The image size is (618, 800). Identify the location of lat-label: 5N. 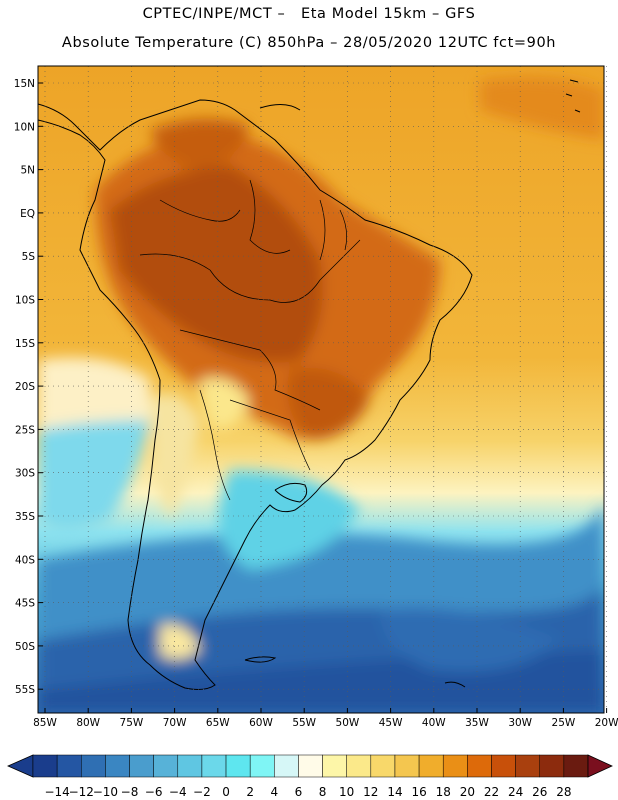
(27, 171).